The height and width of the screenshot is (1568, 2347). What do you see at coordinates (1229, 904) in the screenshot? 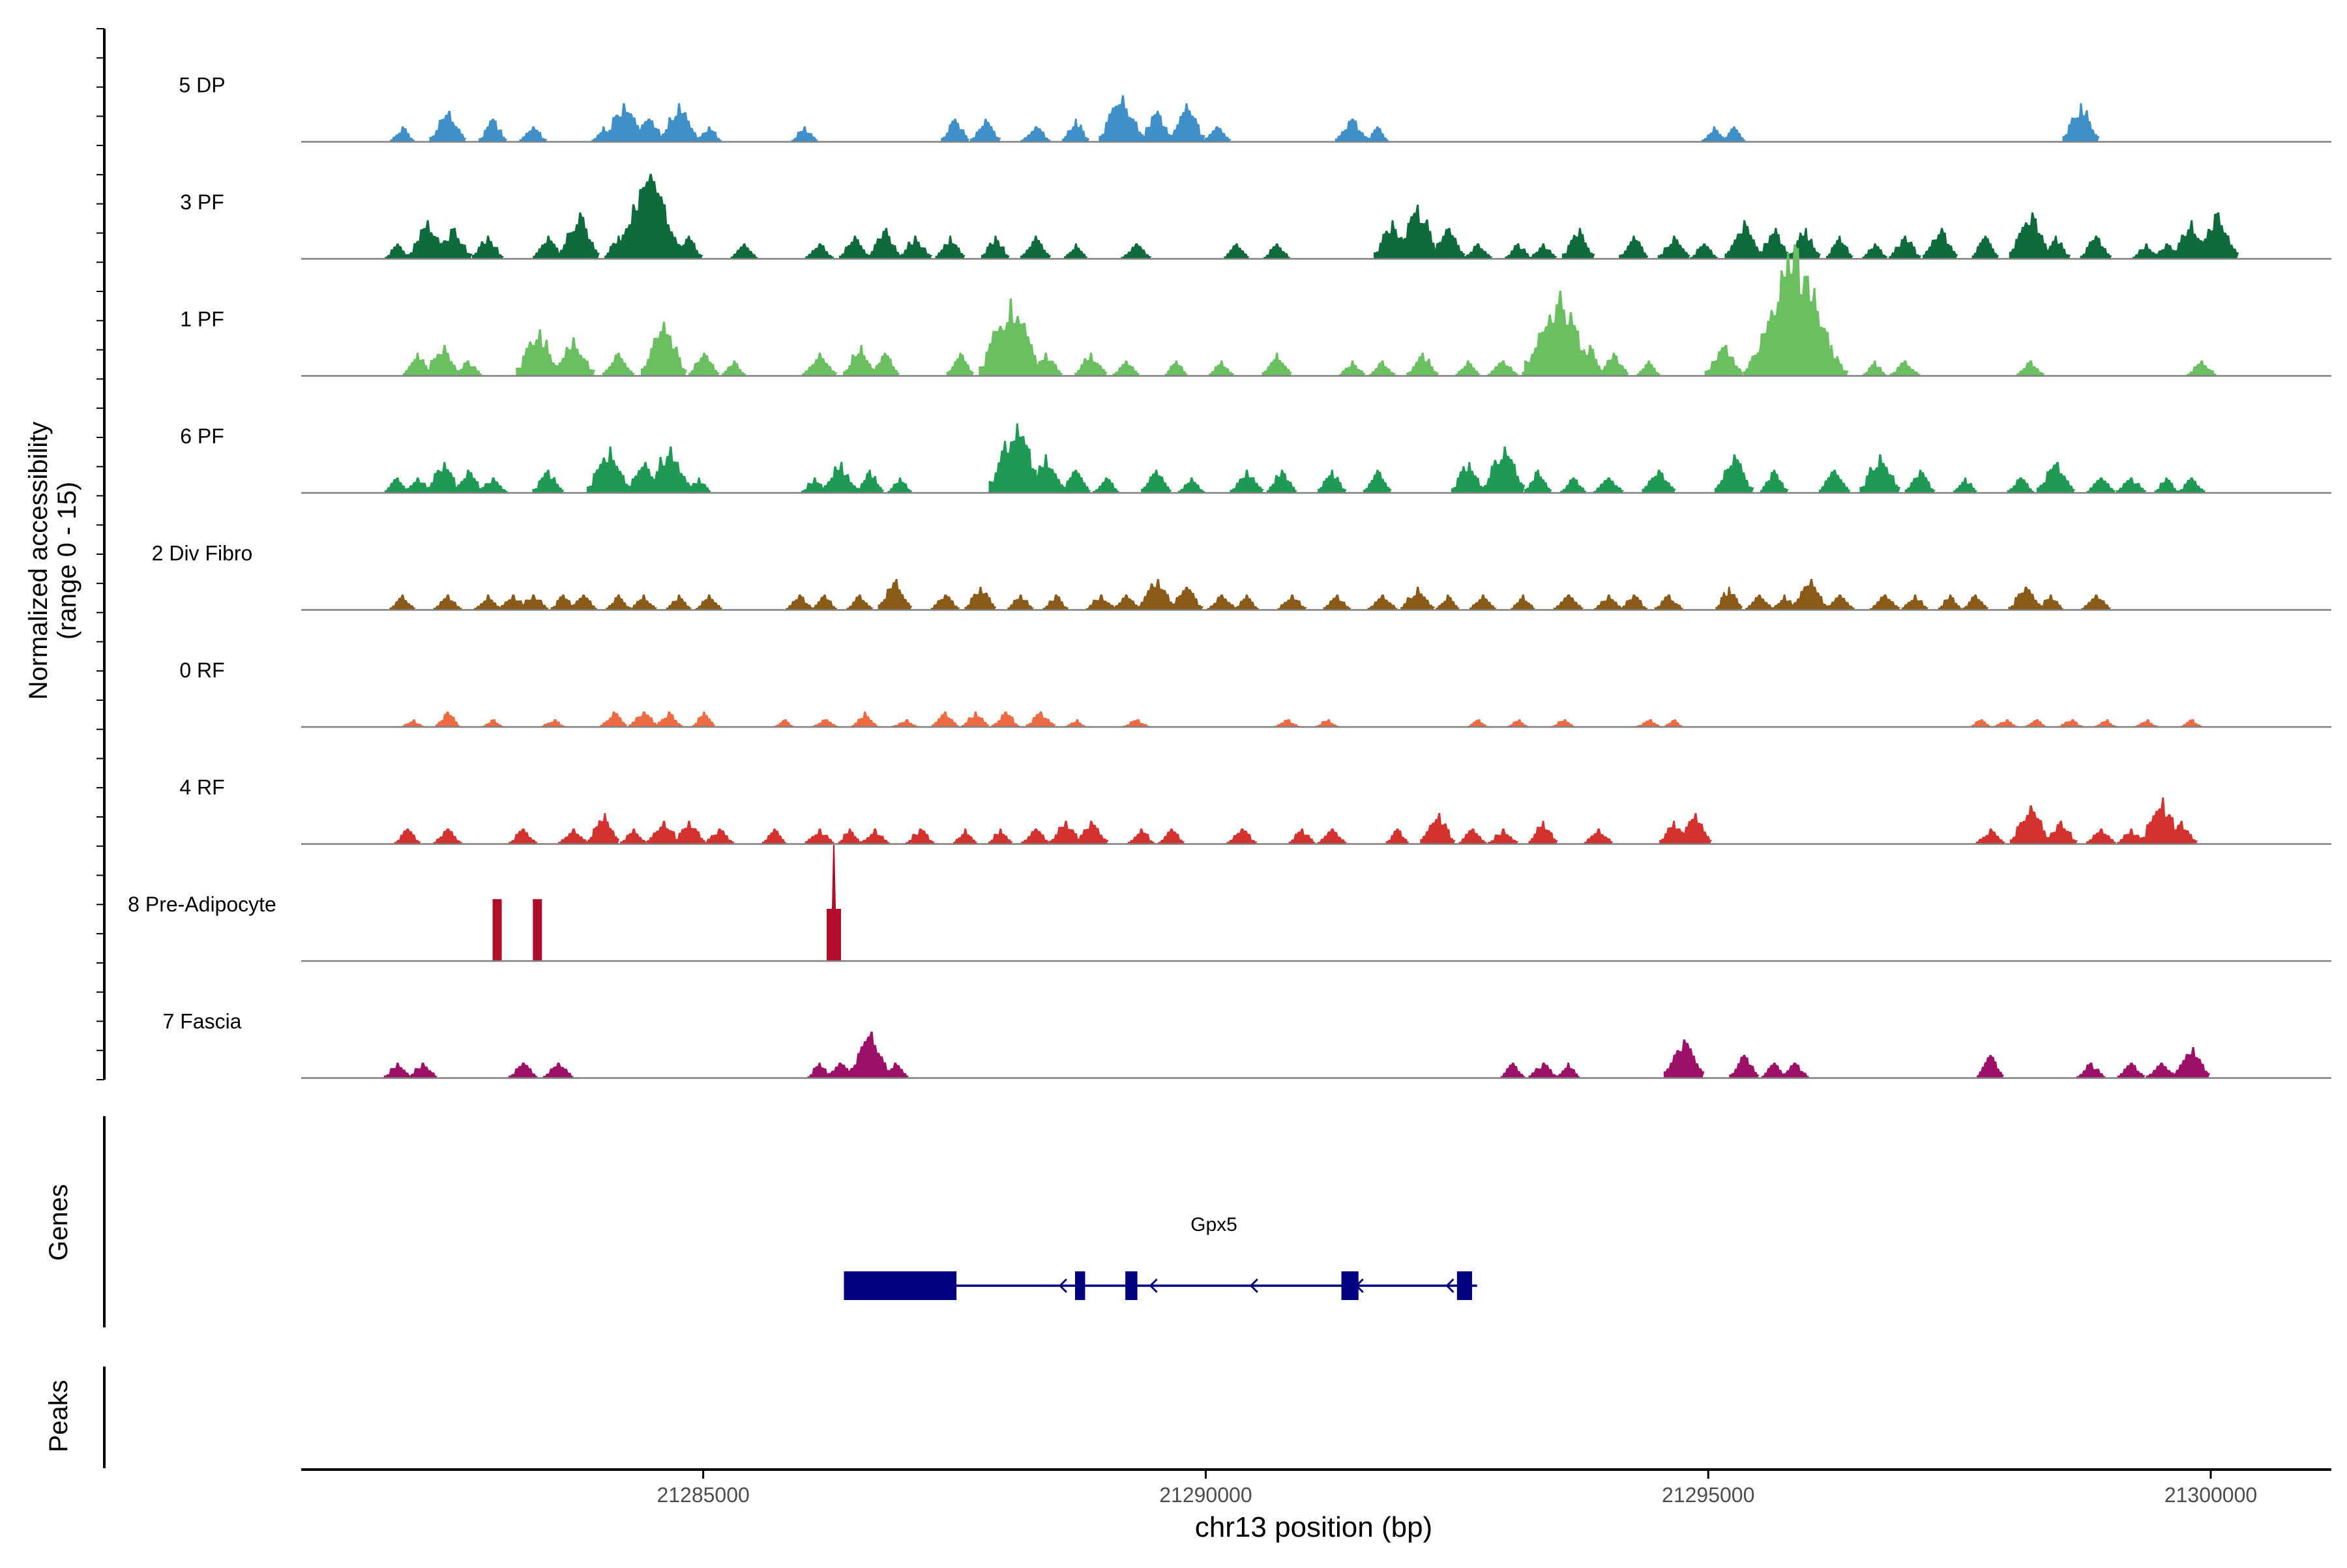
I see `track-8-pre-adipocyte: 8 Pre-Adipocyte` at bounding box center [1229, 904].